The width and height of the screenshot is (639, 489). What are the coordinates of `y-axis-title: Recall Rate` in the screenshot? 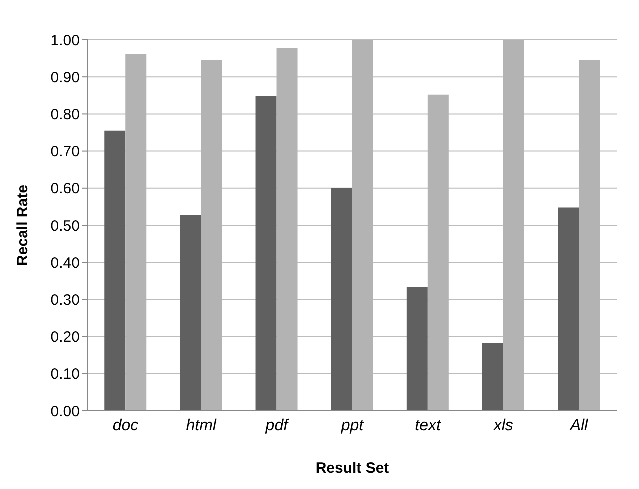 It's located at (23, 225).